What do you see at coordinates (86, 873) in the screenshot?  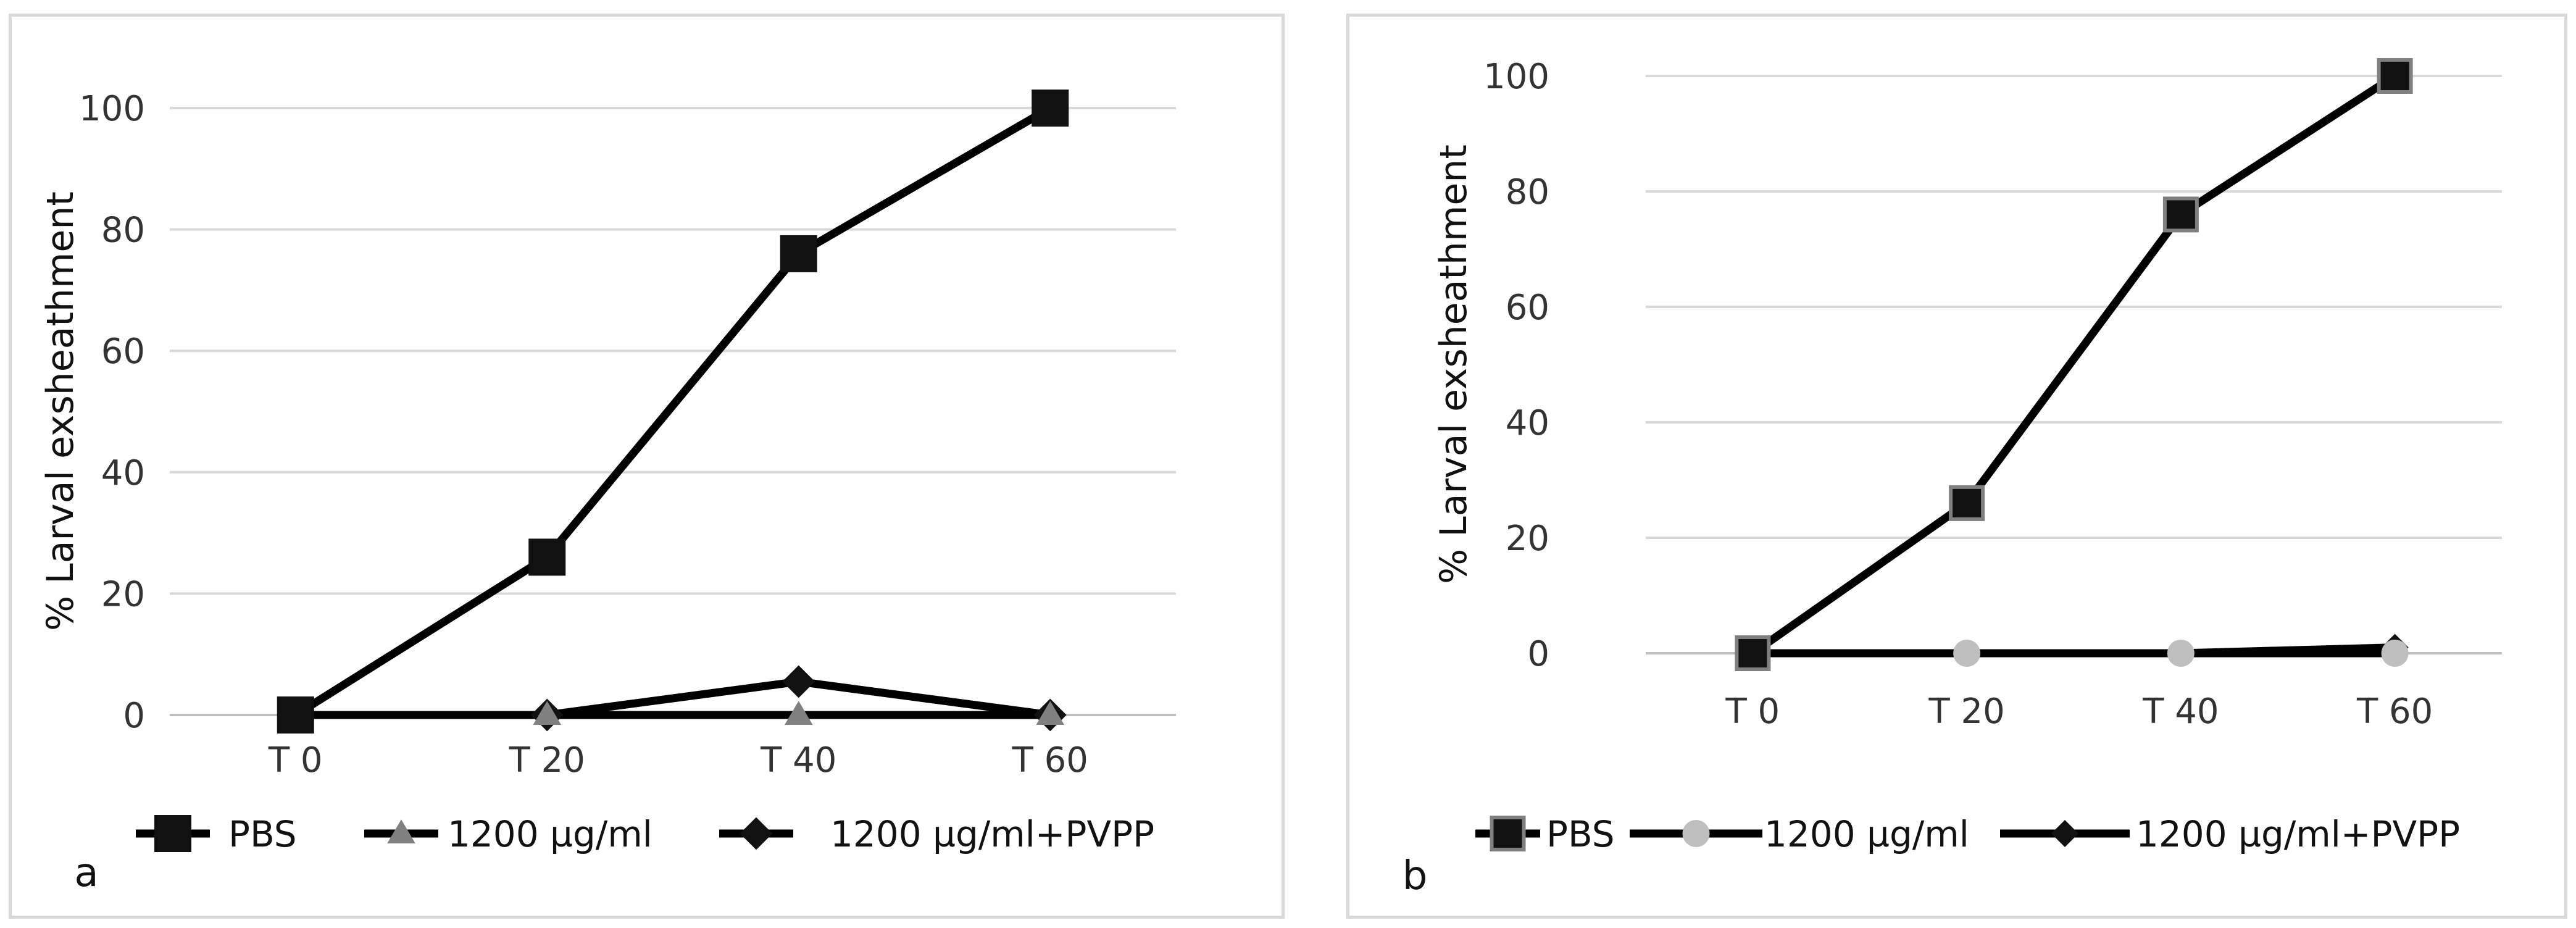 I see `panel-letter: a` at bounding box center [86, 873].